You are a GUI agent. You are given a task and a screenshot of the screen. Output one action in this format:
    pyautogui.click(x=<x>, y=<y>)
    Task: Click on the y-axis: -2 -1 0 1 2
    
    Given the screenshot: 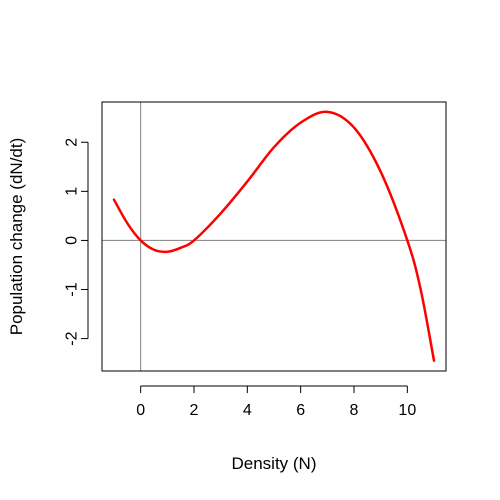 What is the action you would take?
    pyautogui.click(x=76, y=242)
    